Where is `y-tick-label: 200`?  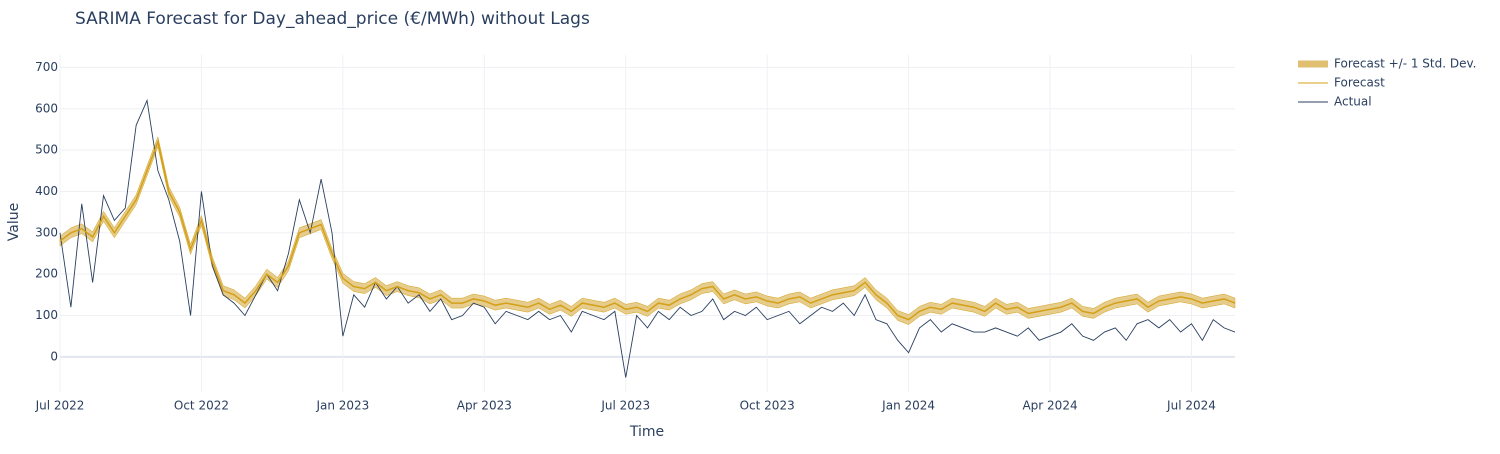
y-tick-label: 200 is located at coordinates (46, 274).